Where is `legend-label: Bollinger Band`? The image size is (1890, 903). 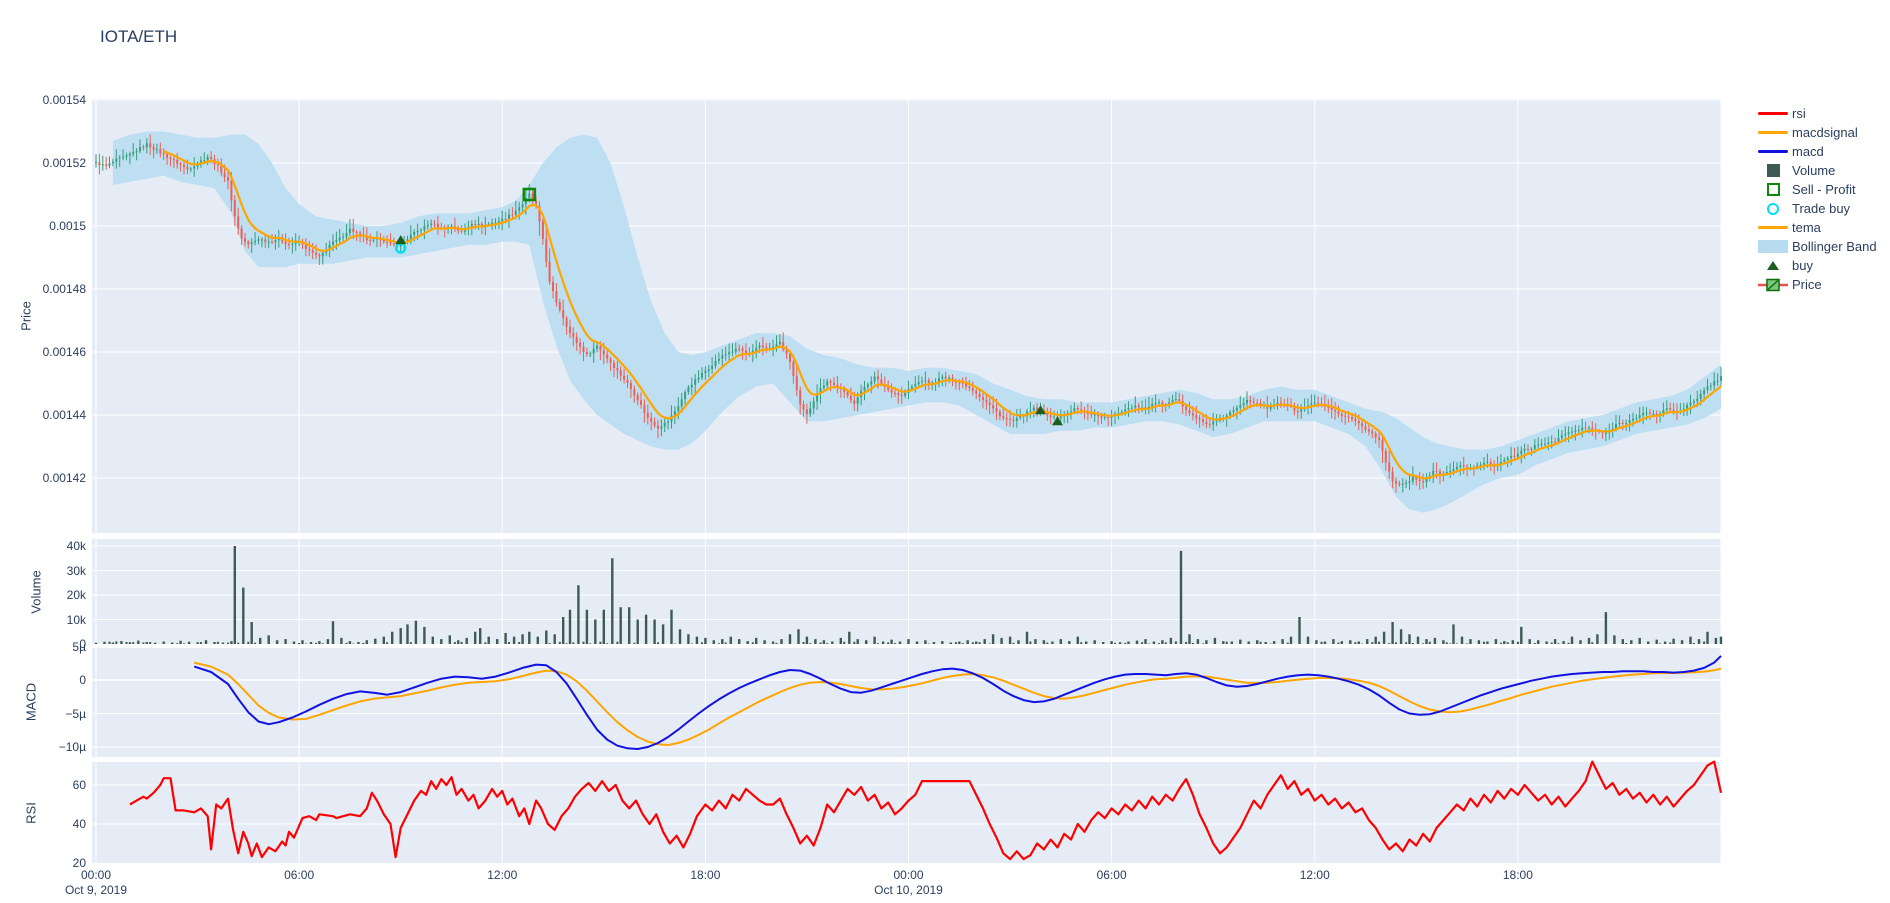 legend-label: Bollinger Band is located at coordinates (1834, 246).